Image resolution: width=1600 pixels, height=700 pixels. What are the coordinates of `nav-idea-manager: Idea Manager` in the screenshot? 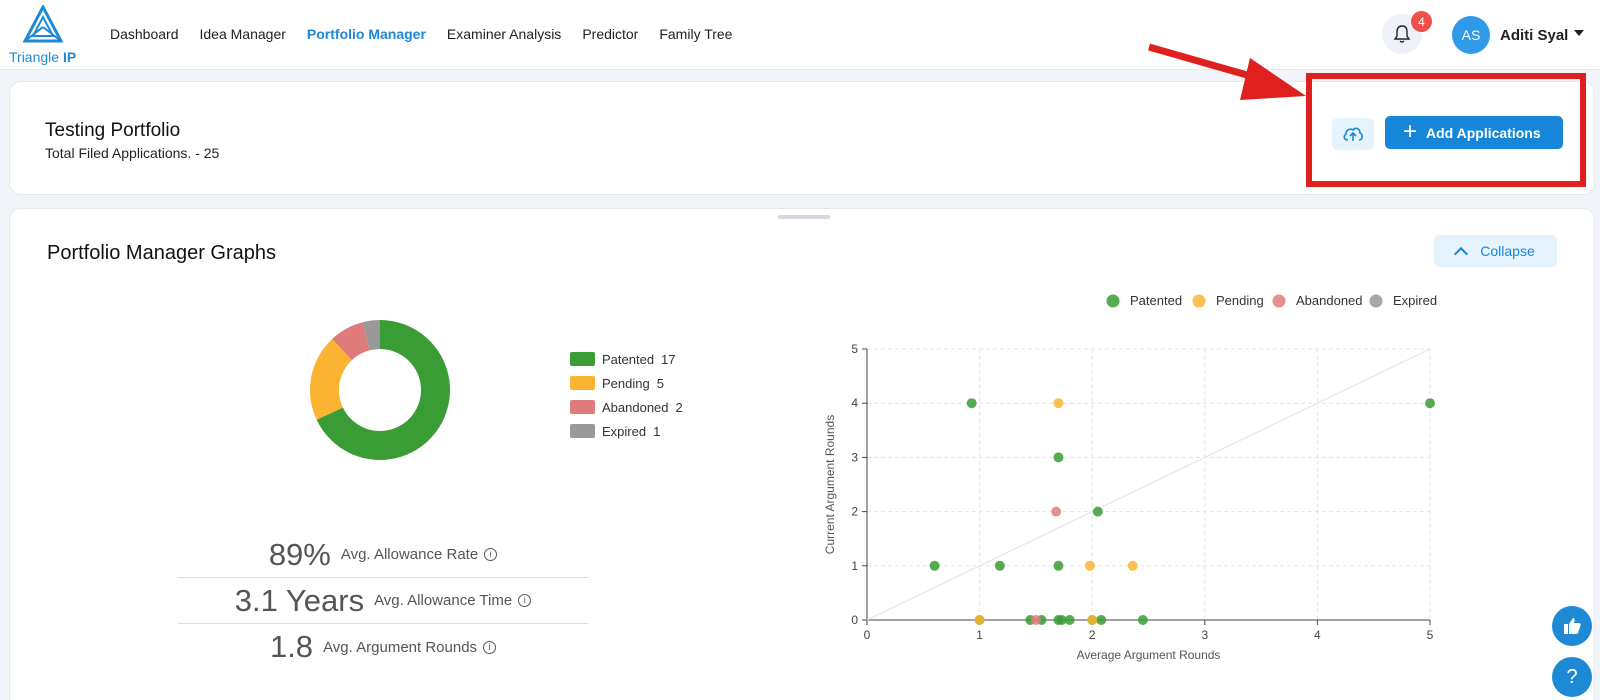 It's located at (242, 34).